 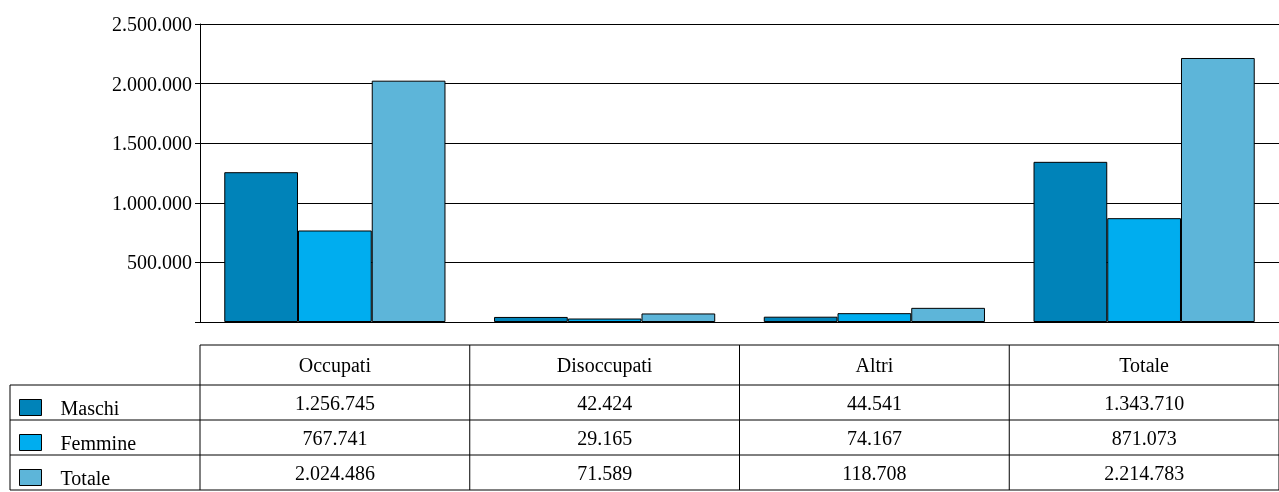 I want to click on data-label: 2.214.783, so click(x=1144, y=472).